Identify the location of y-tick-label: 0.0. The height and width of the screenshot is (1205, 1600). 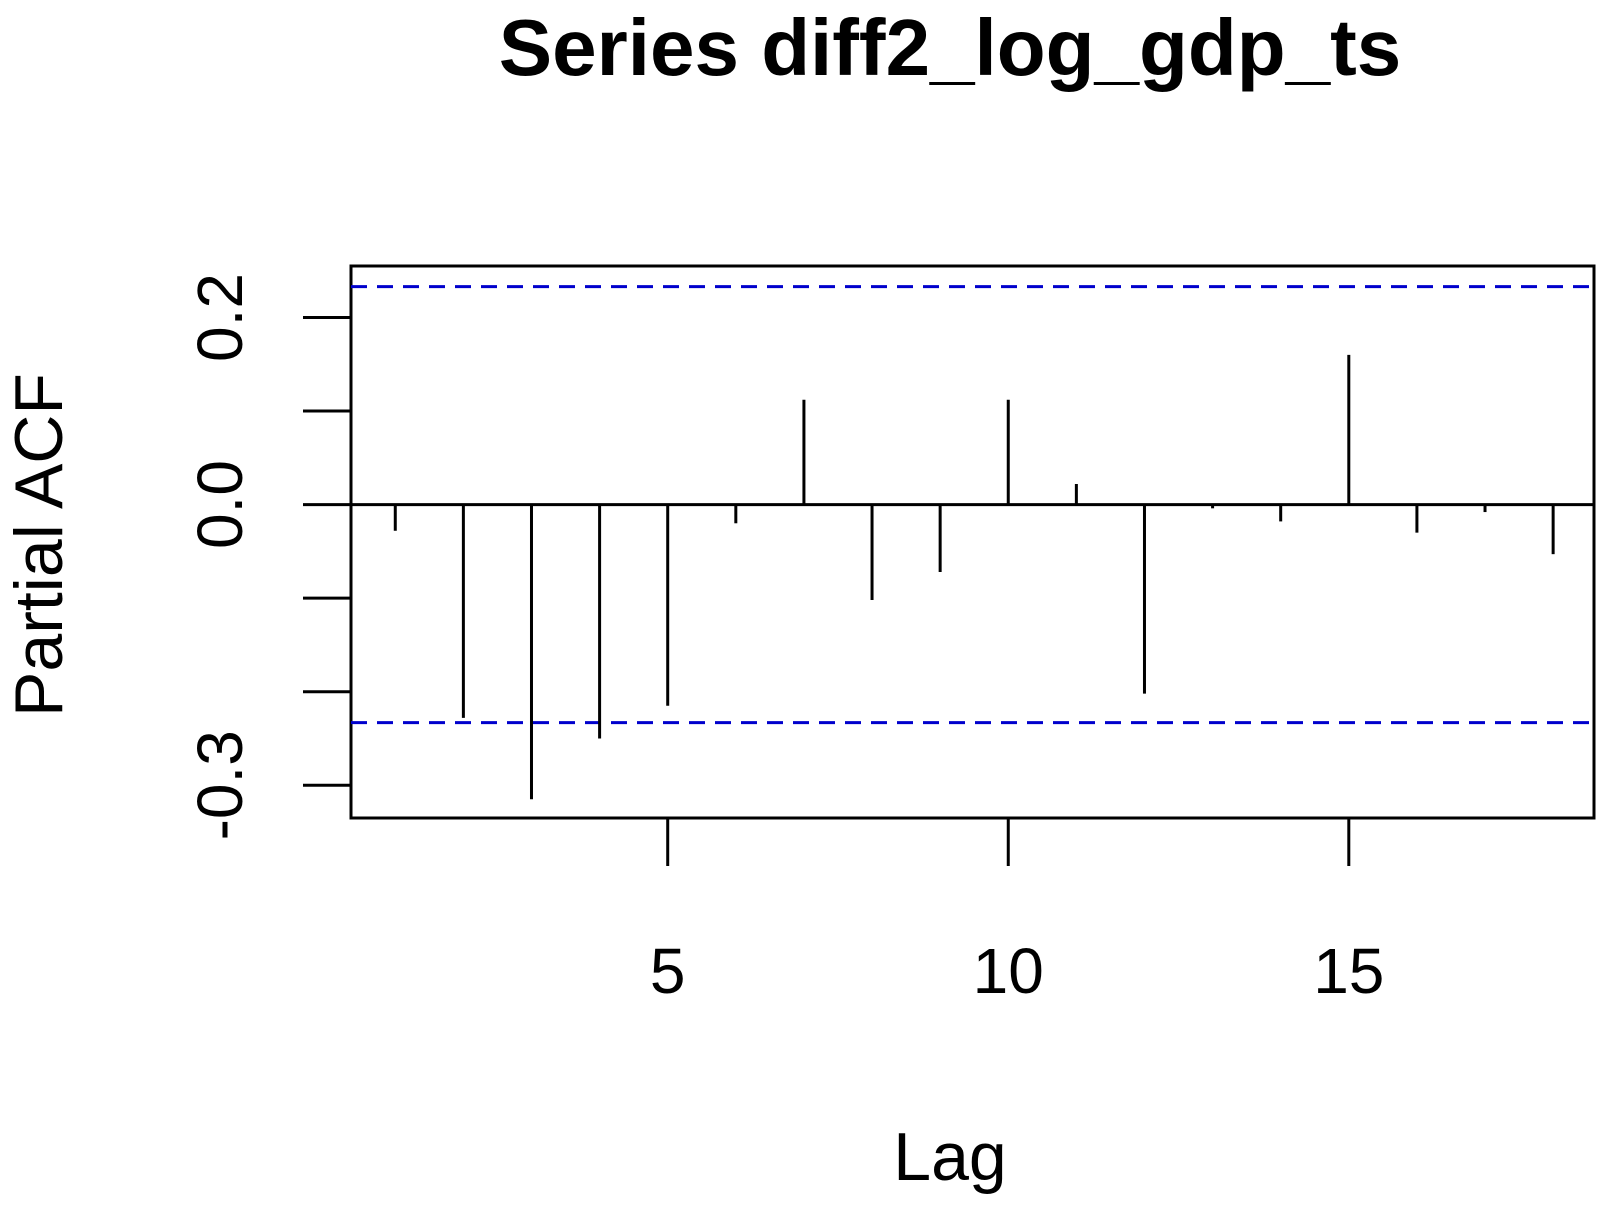
(220, 504).